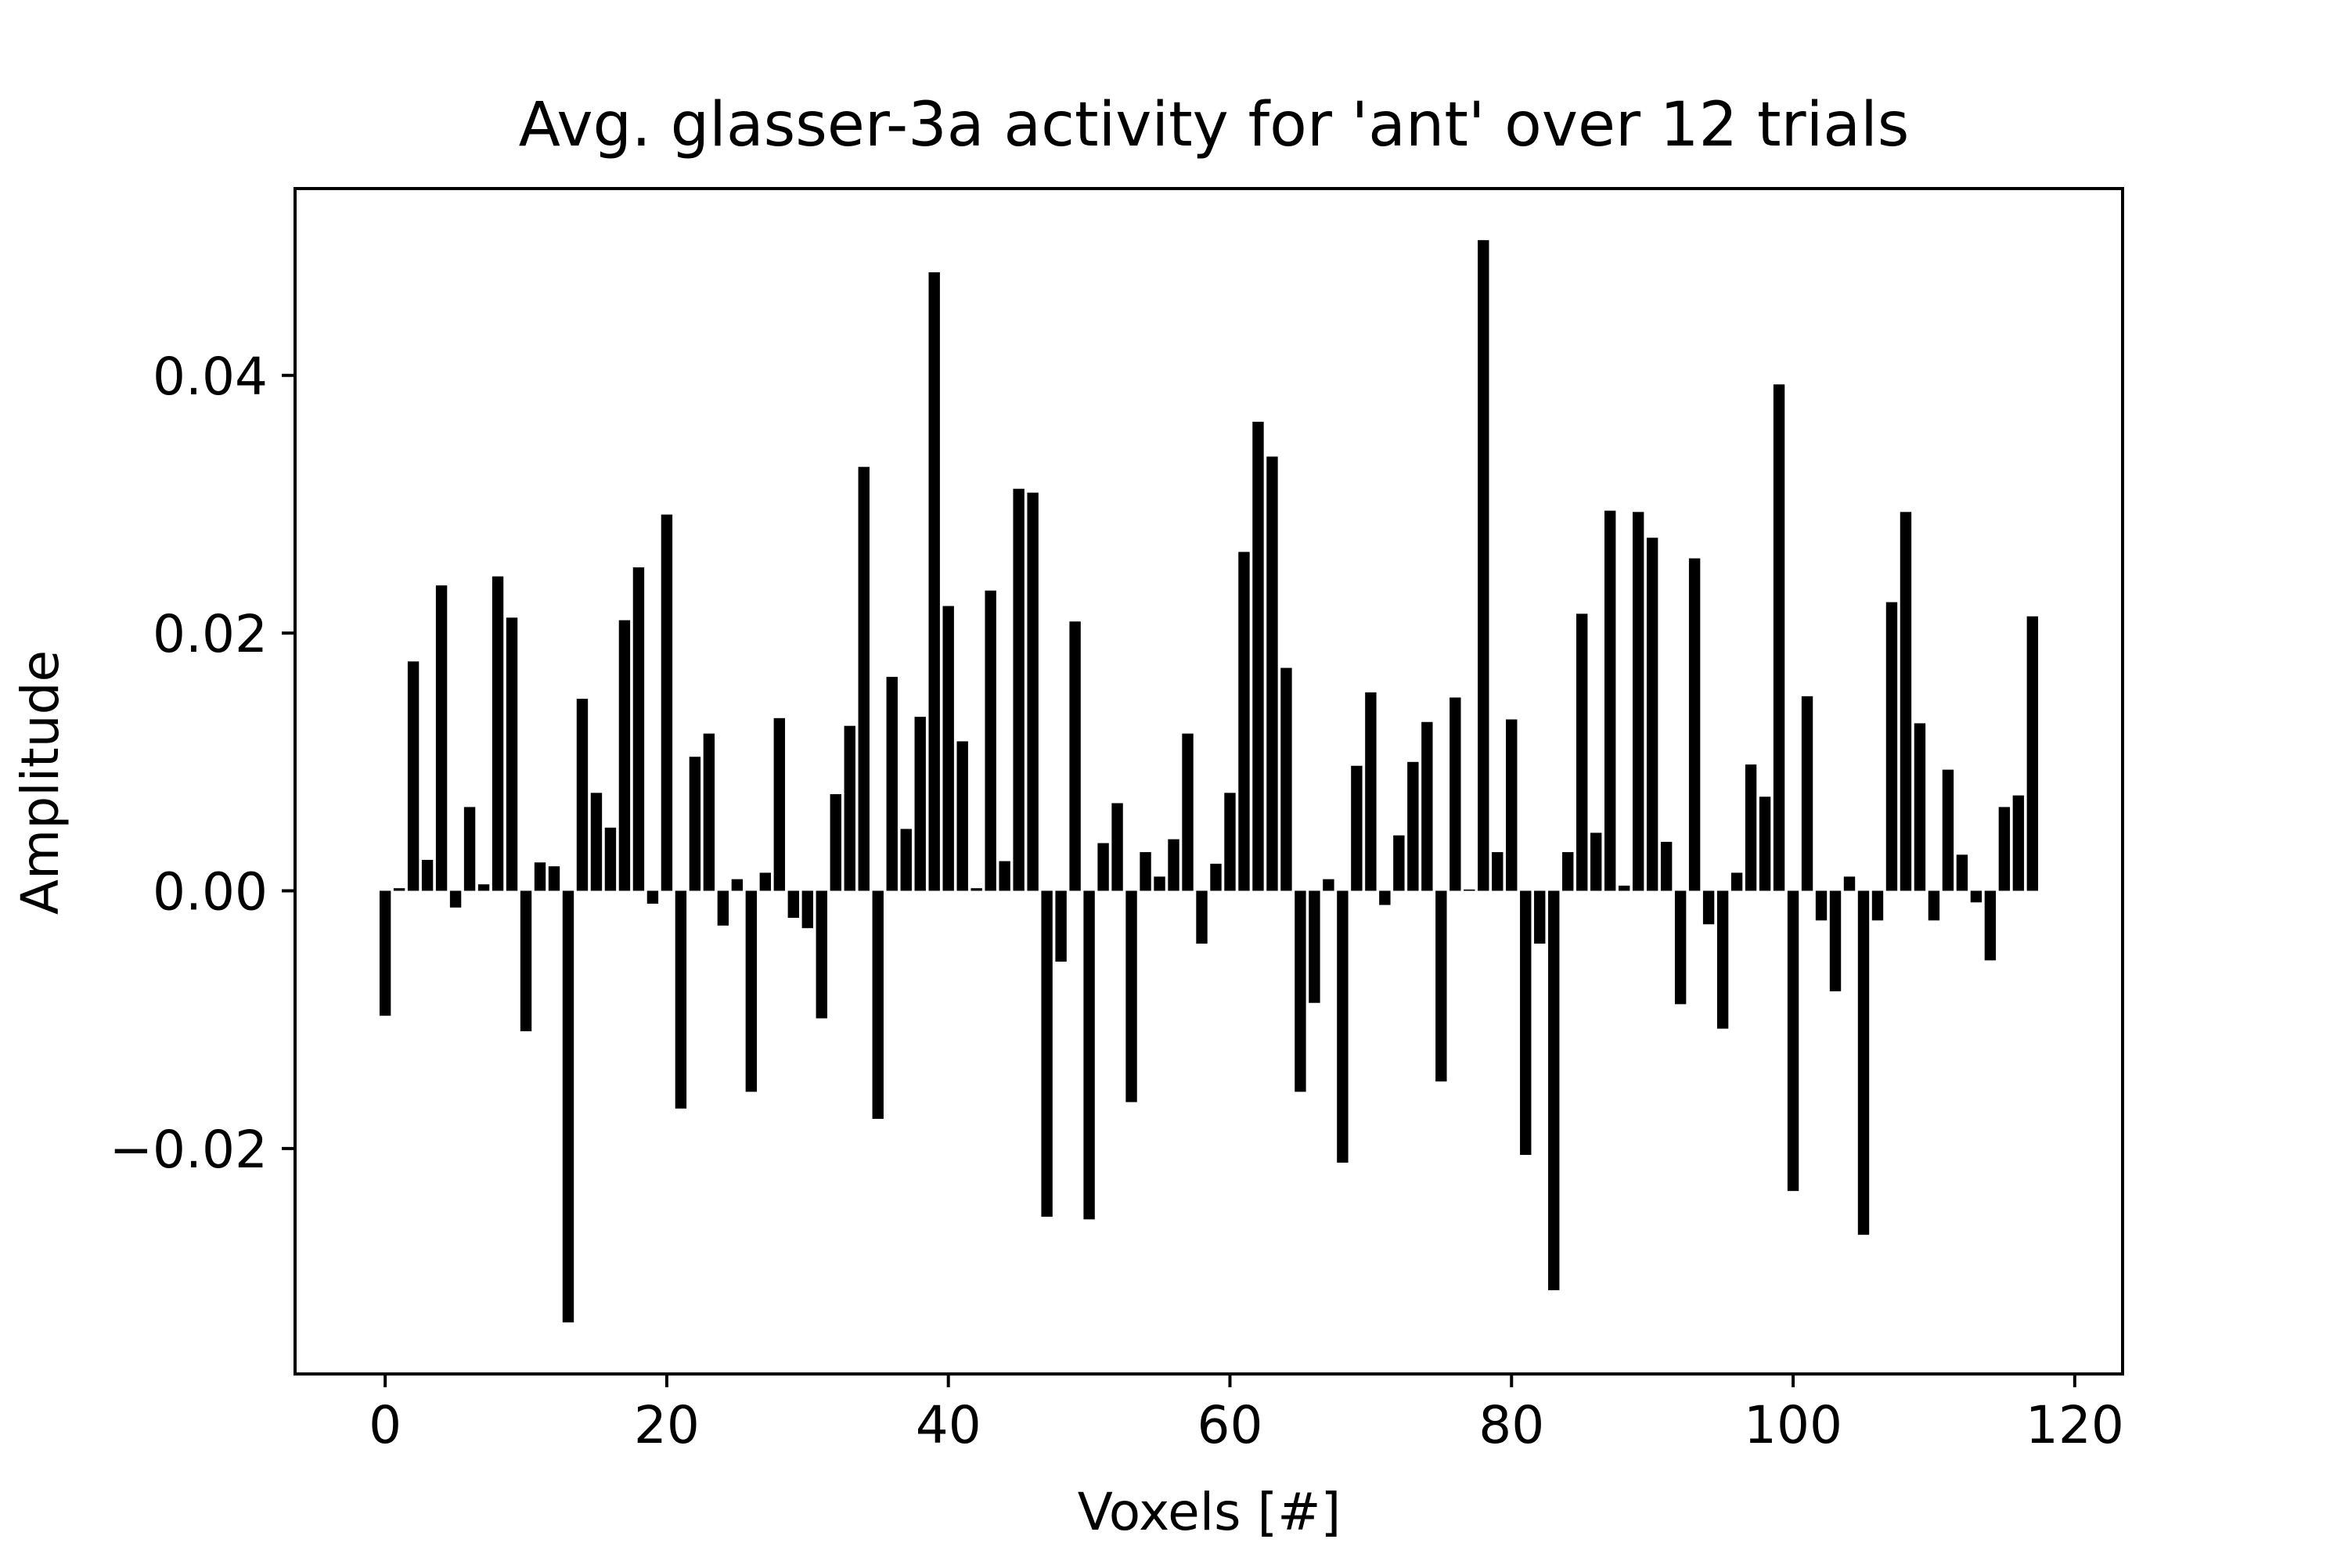 The height and width of the screenshot is (1568, 2348). I want to click on x-tick-label: 120, so click(2075, 1425).